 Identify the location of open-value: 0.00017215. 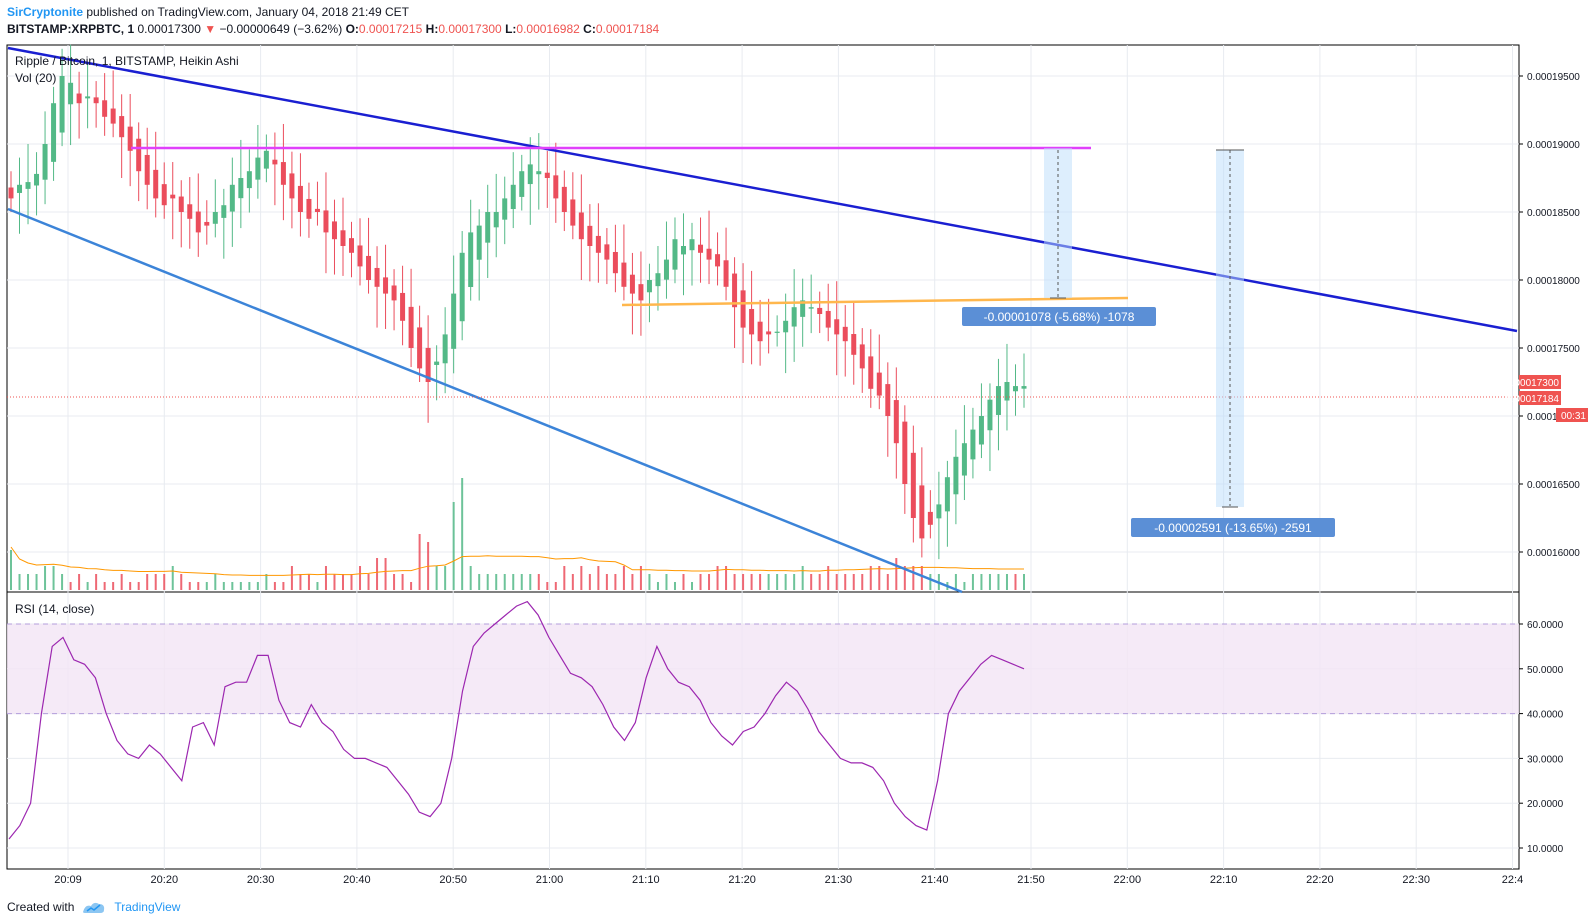
(390, 29).